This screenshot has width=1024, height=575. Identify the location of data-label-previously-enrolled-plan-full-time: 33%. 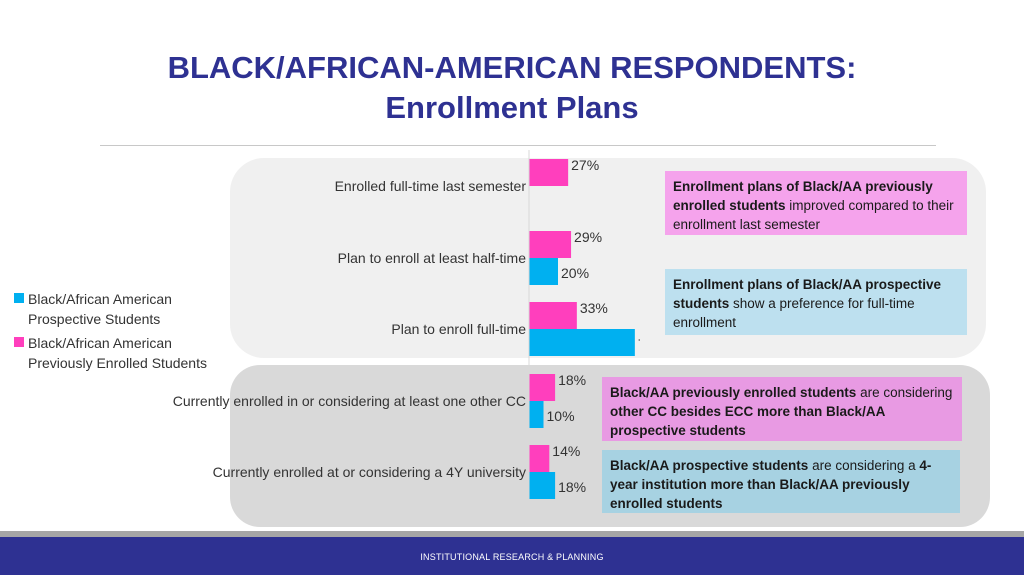
(594, 308).